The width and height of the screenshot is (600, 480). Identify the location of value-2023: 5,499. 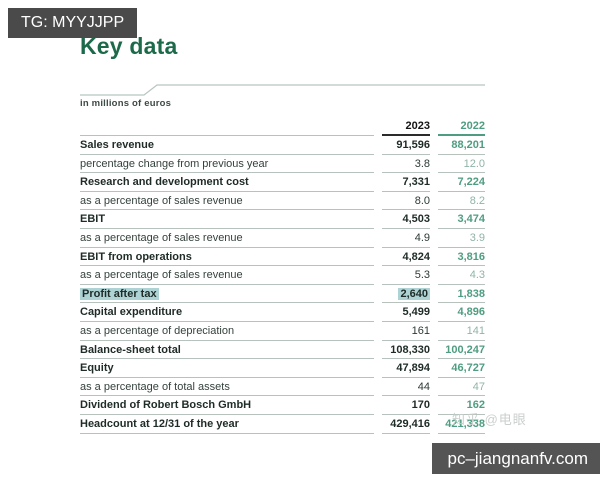
(406, 314).